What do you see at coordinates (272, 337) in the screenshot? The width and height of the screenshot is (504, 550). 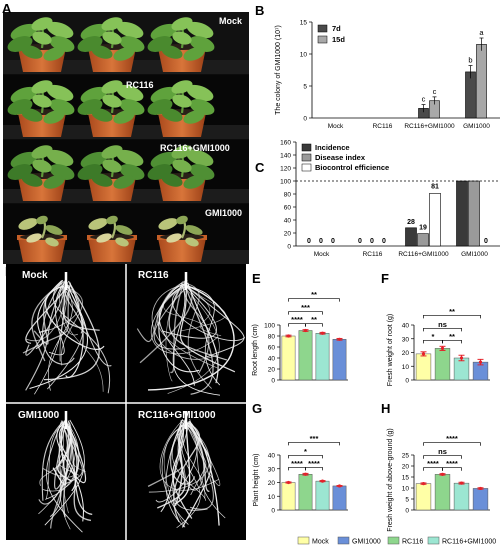 I see `y-tick-label: 80` at bounding box center [272, 337].